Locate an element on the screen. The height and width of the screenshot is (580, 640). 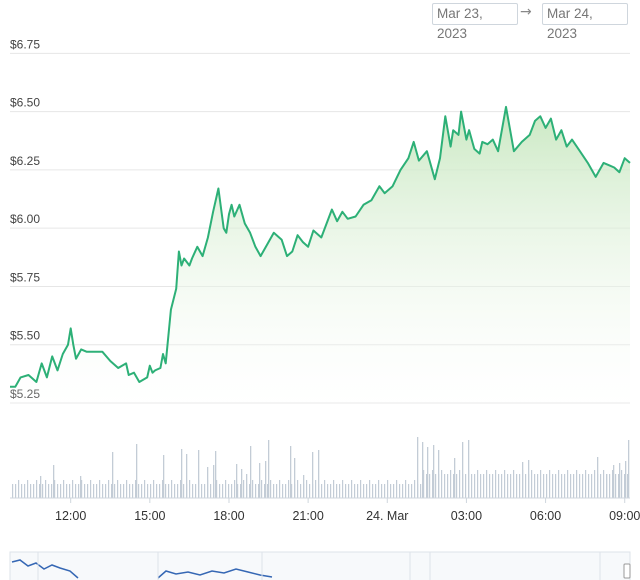
navigator-handle is located at coordinates (627, 571).